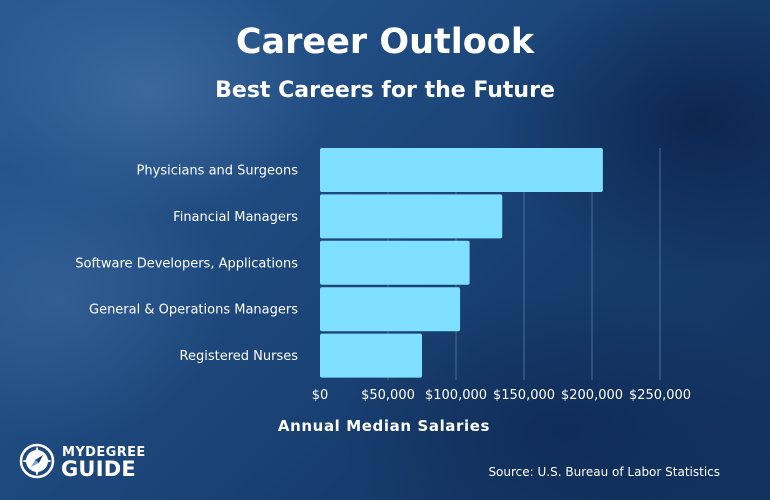 The width and height of the screenshot is (770, 500). I want to click on compass-icon, so click(37, 461).